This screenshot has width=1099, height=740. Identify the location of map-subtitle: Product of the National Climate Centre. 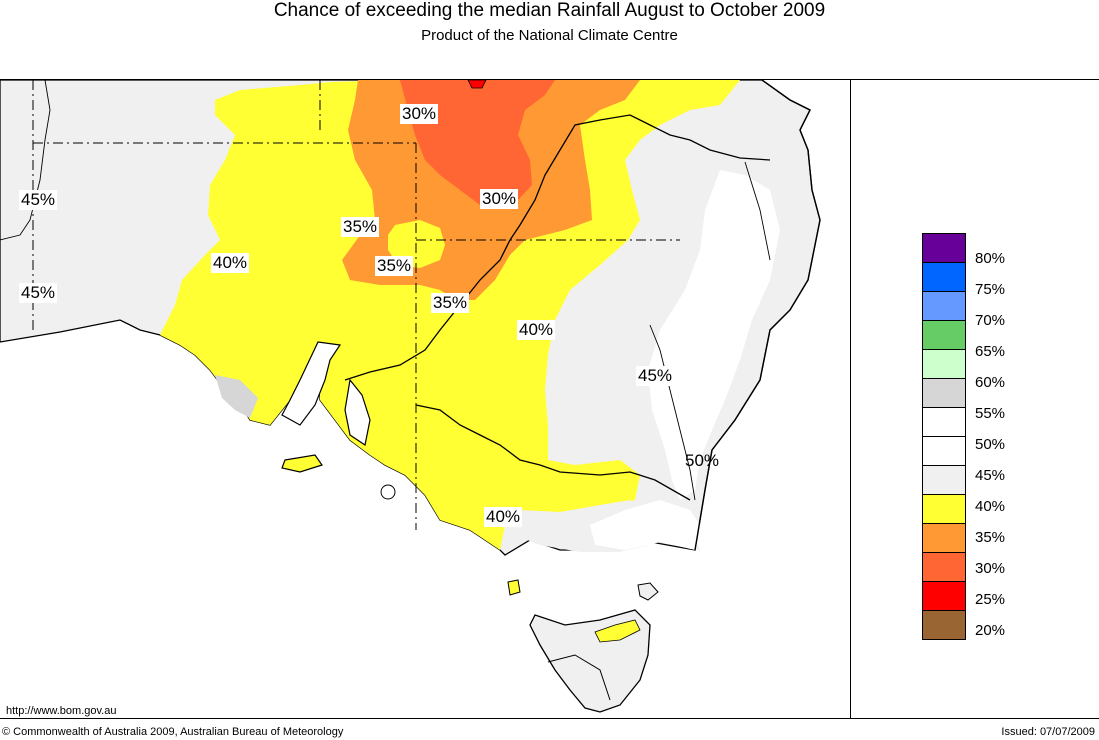
(549, 35).